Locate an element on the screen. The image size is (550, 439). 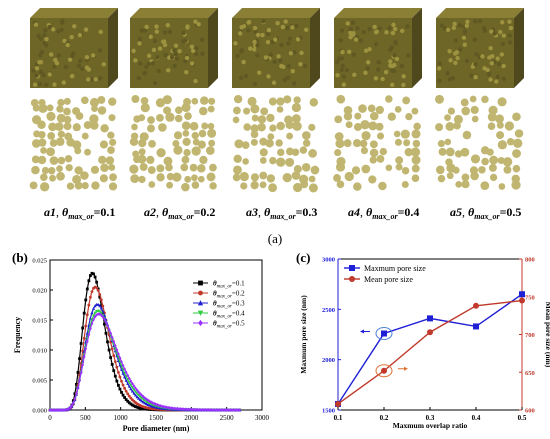
legend-theta: θ is located at coordinates (215, 294).